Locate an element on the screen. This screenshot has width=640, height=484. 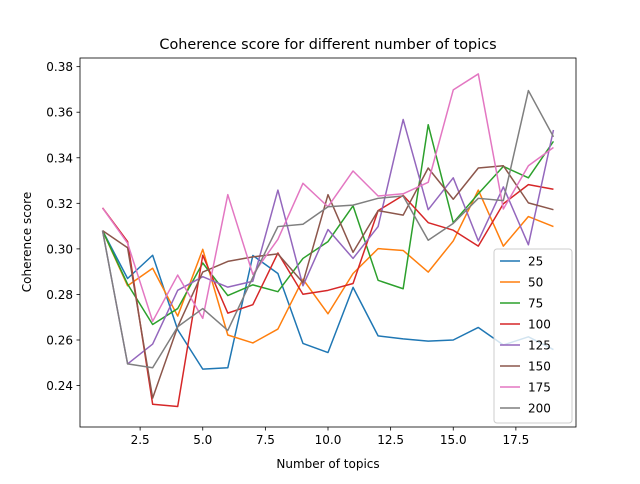
y-tick-label: 0.38 is located at coordinates (59, 67).